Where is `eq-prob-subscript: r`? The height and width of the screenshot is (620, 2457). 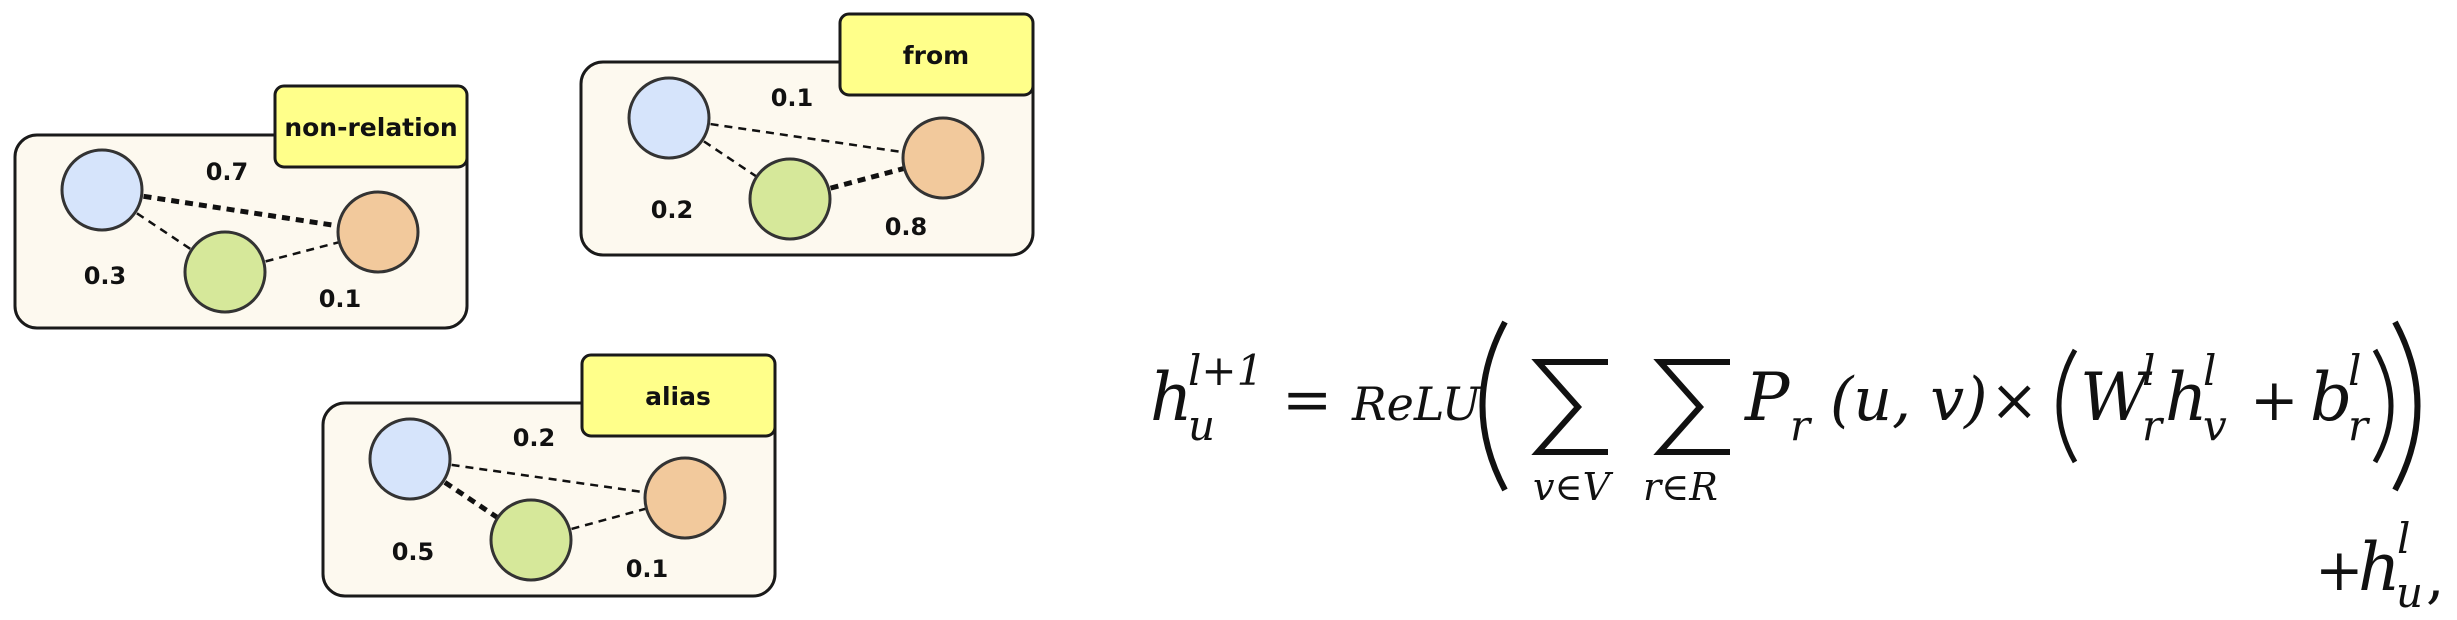 eq-prob-subscript: r is located at coordinates (1801, 425).